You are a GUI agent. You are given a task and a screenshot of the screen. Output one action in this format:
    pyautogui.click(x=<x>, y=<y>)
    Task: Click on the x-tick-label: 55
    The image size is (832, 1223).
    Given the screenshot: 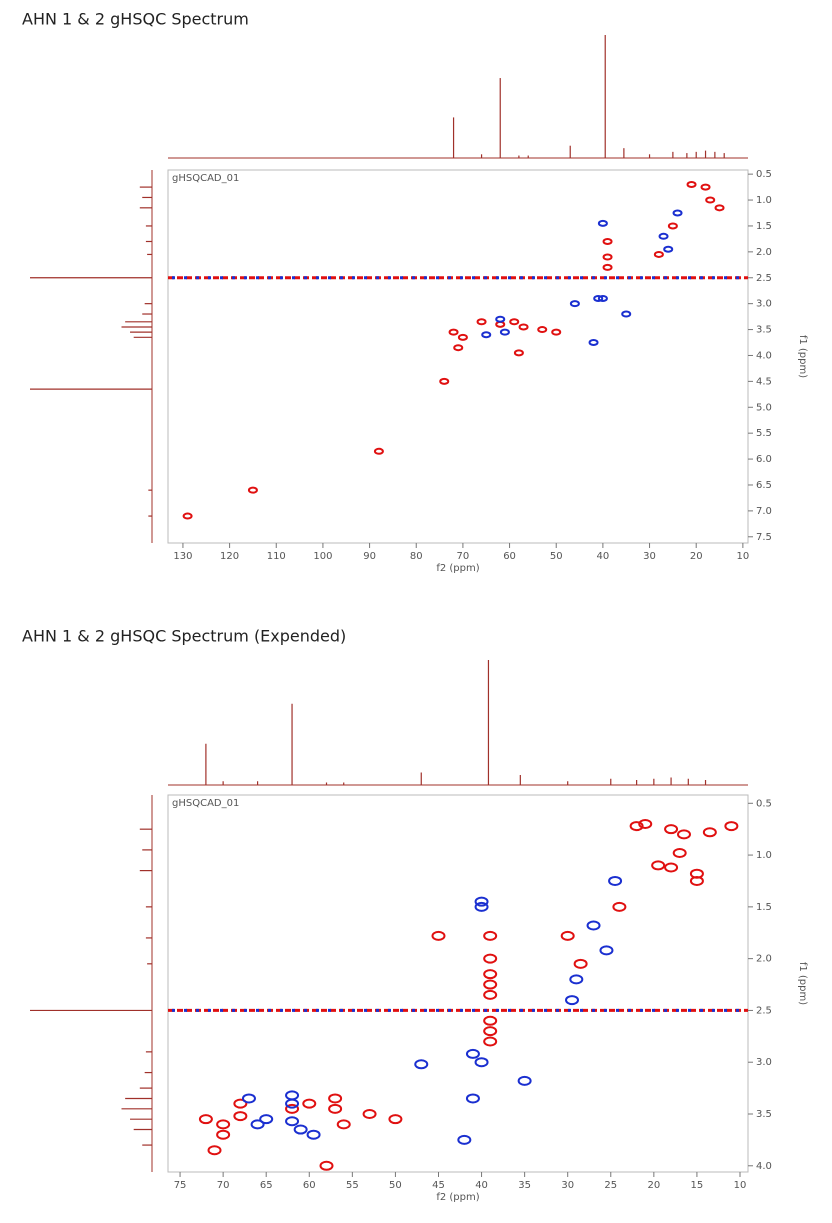 What is the action you would take?
    pyautogui.click(x=352, y=1185)
    